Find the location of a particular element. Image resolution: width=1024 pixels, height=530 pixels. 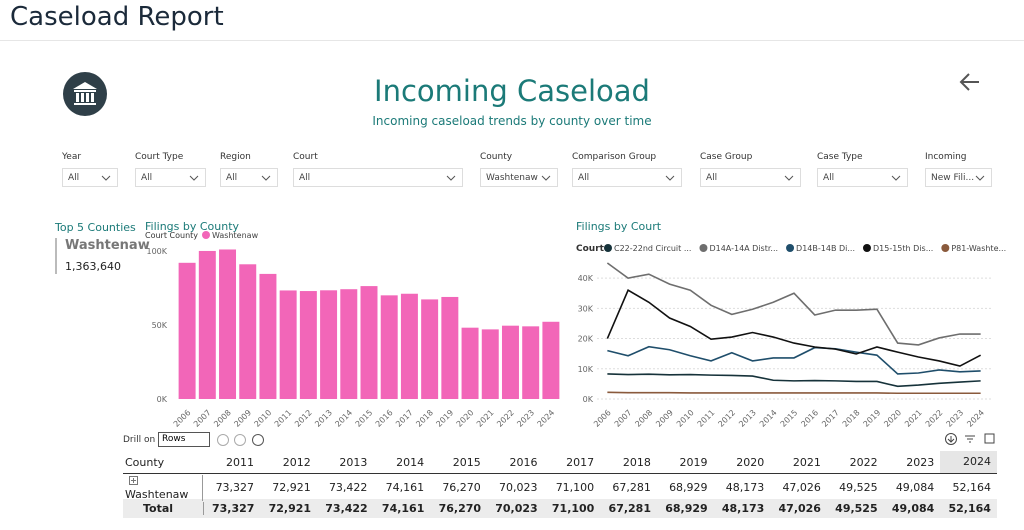

filter-label: Case Type is located at coordinates (840, 157).